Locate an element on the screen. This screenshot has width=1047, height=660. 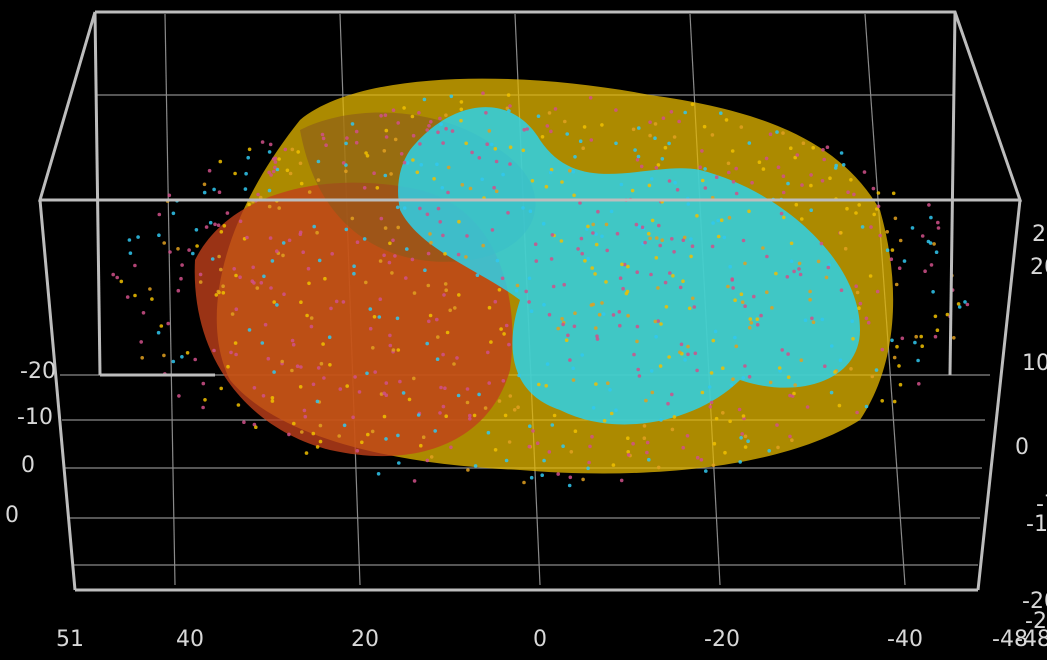
left-tick-label: -20 is located at coordinates (38, 371).